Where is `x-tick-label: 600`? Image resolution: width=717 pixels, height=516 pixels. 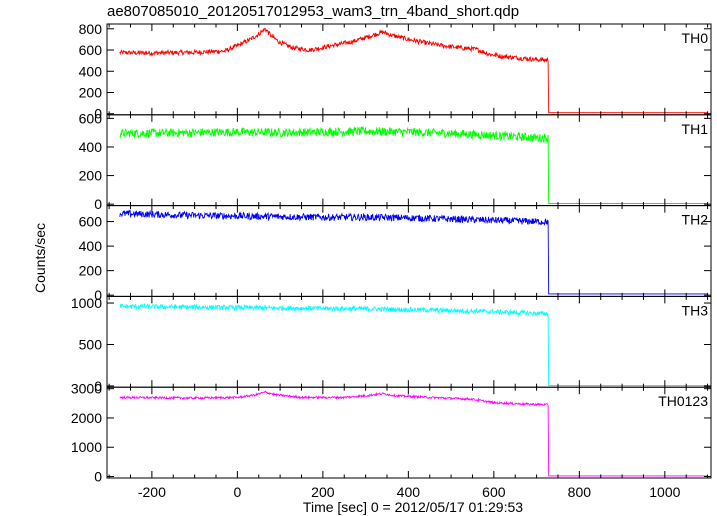
x-tick-label: 600 is located at coordinates (494, 492).